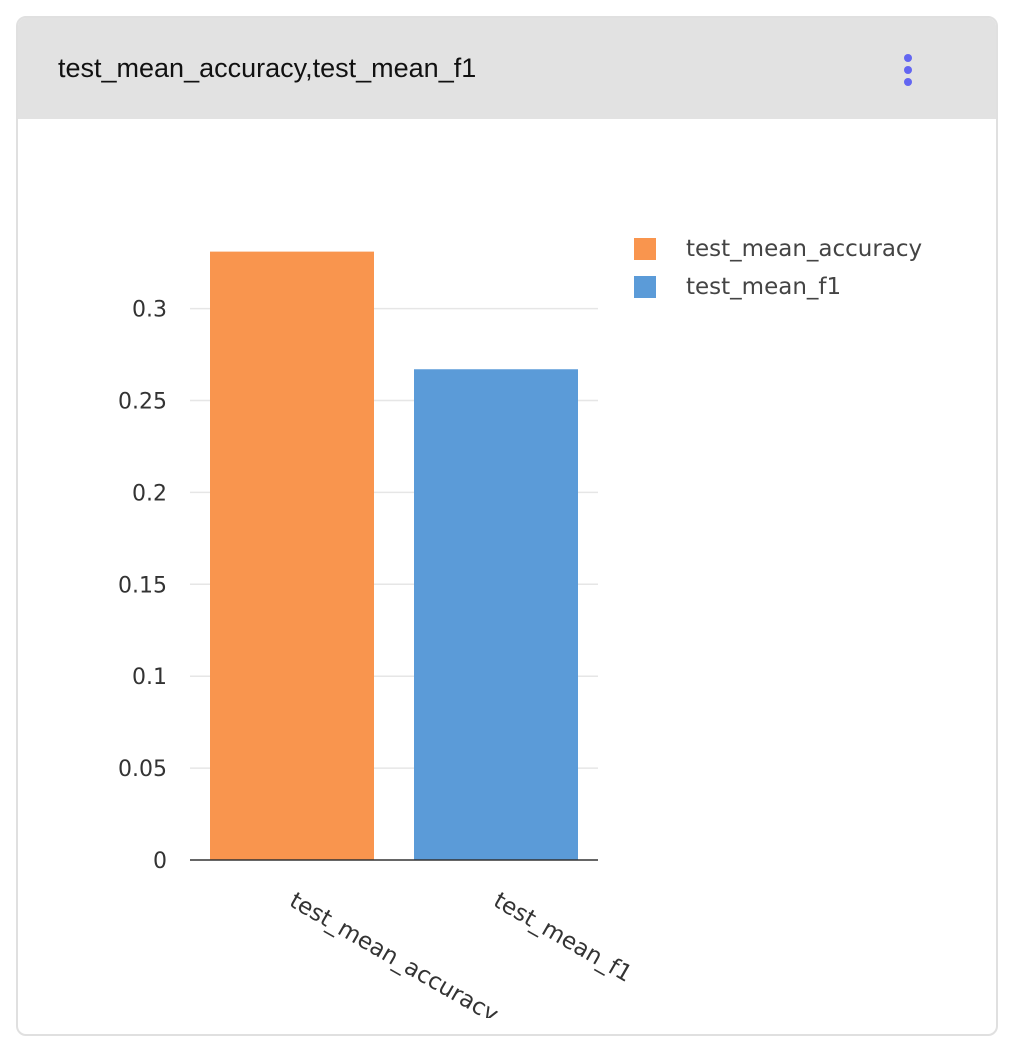 This screenshot has height=1046, width=1012. I want to click on y-tick-labels: 0 0.05 0.1 0.15 0.2 0.25 0.3, so click(142, 586).